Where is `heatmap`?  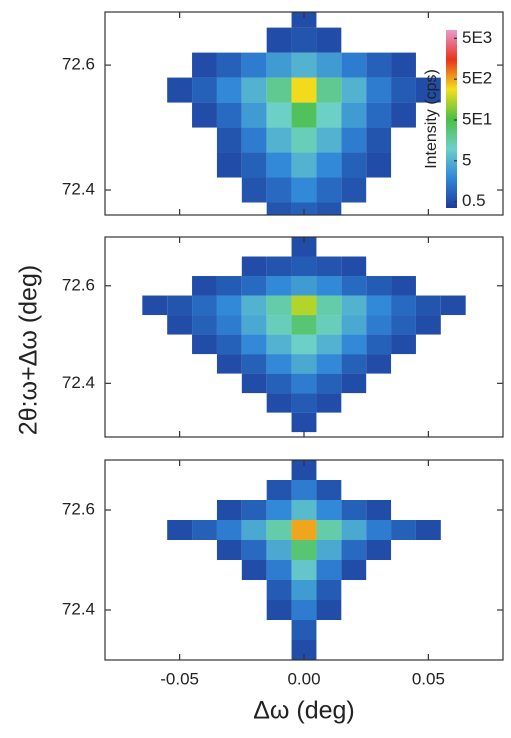
heatmap is located at coordinates (304, 560).